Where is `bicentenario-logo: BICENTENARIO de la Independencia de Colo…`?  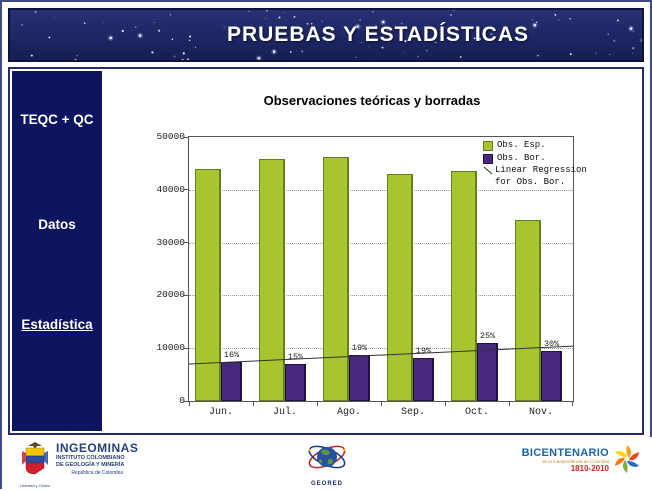 bicentenario-logo: BICENTENARIO de la Independencia de Colo… is located at coordinates (582, 460).